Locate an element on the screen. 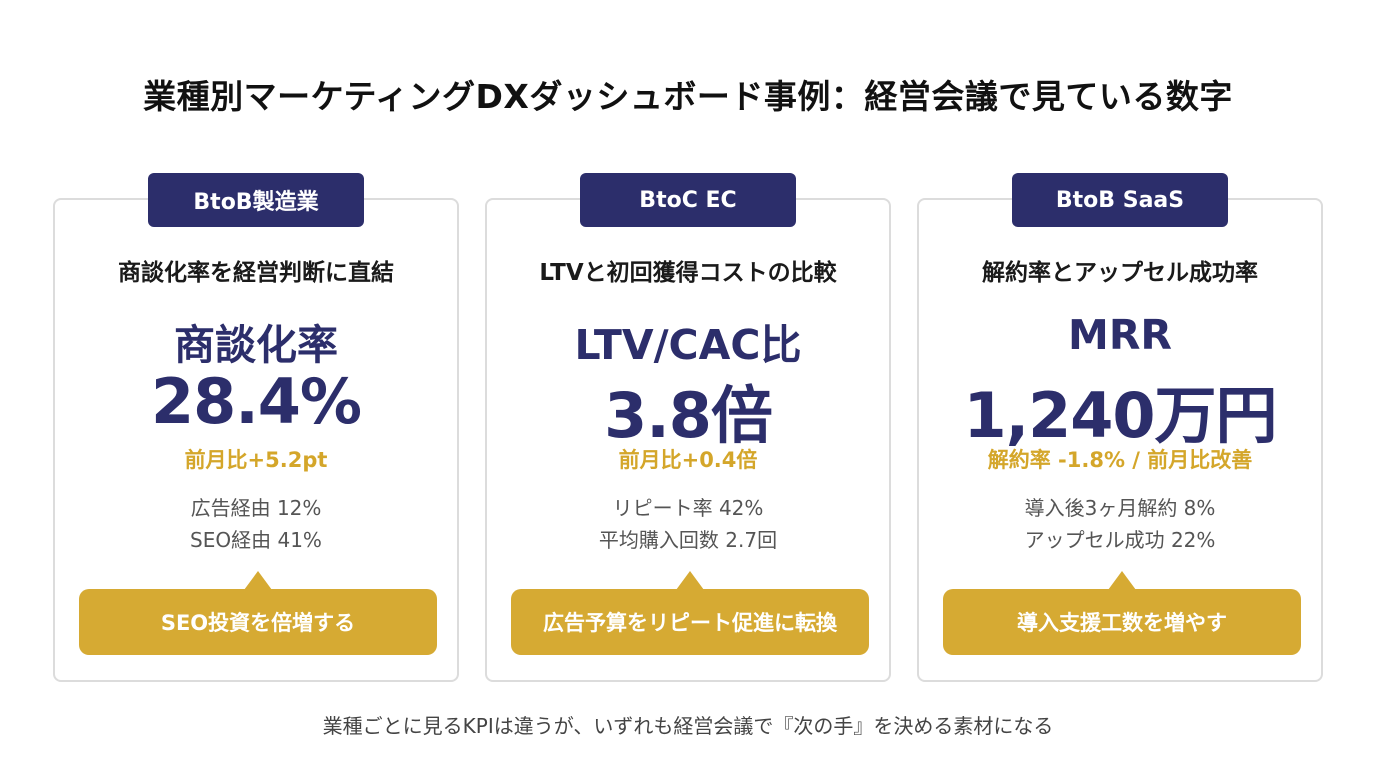 The image size is (1376, 768). kpi-delta: 前月比+5.2pt is located at coordinates (256, 460).